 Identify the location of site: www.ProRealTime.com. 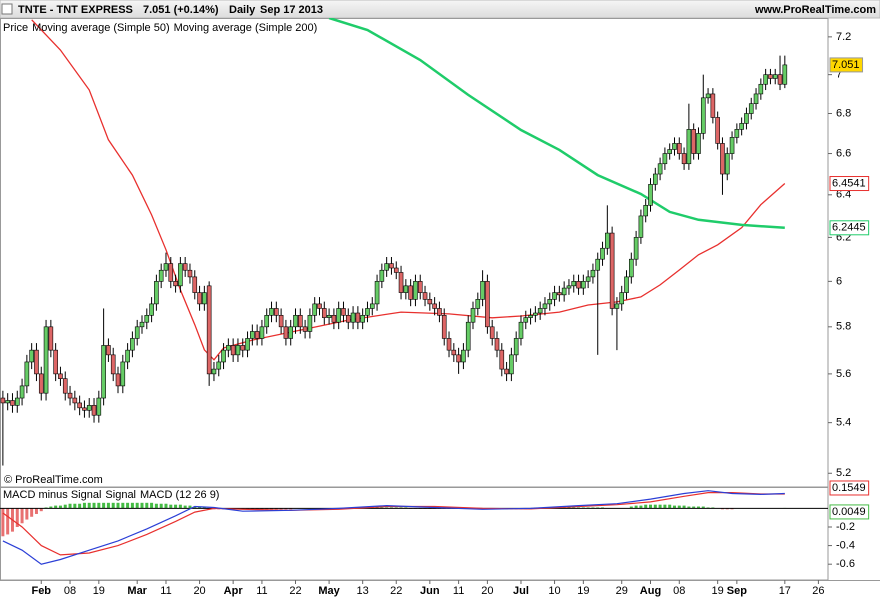
(815, 10).